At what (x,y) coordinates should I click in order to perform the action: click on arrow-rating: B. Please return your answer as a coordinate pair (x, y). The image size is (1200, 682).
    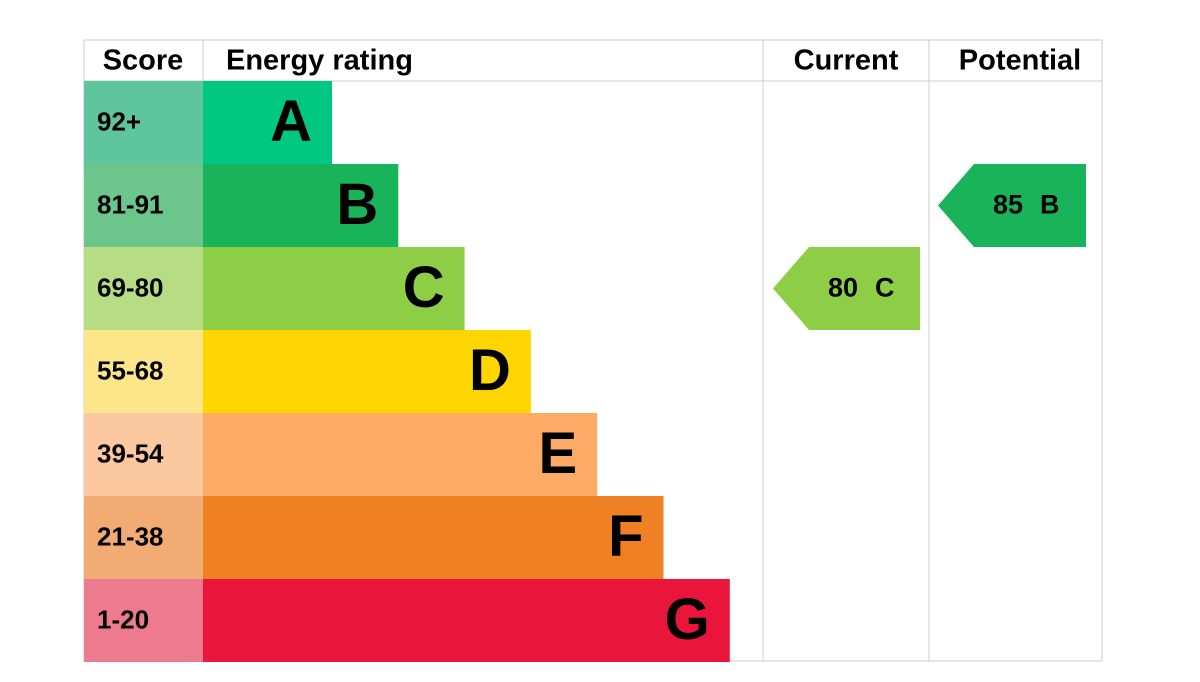
    Looking at the image, I should click on (1050, 205).